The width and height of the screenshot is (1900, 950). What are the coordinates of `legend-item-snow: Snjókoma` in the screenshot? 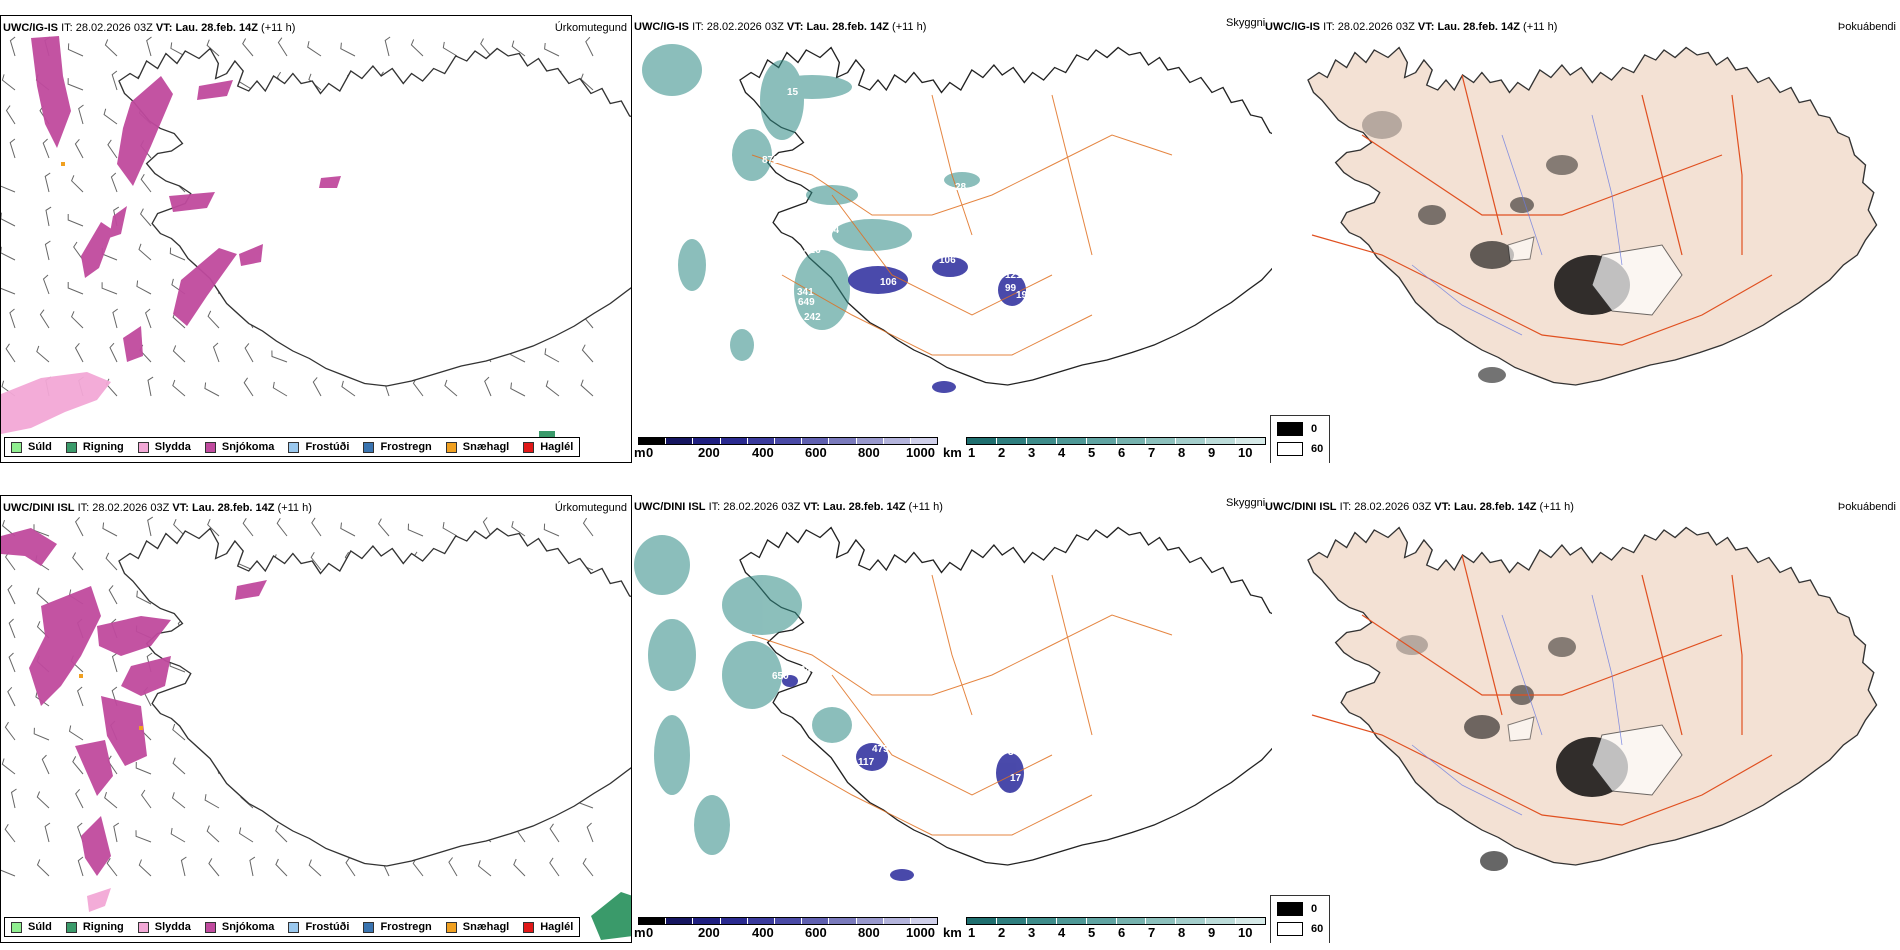 It's located at (239, 927).